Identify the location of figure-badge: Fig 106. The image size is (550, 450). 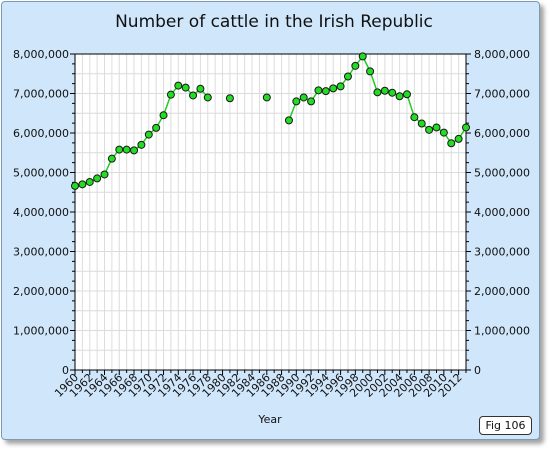
(505, 425).